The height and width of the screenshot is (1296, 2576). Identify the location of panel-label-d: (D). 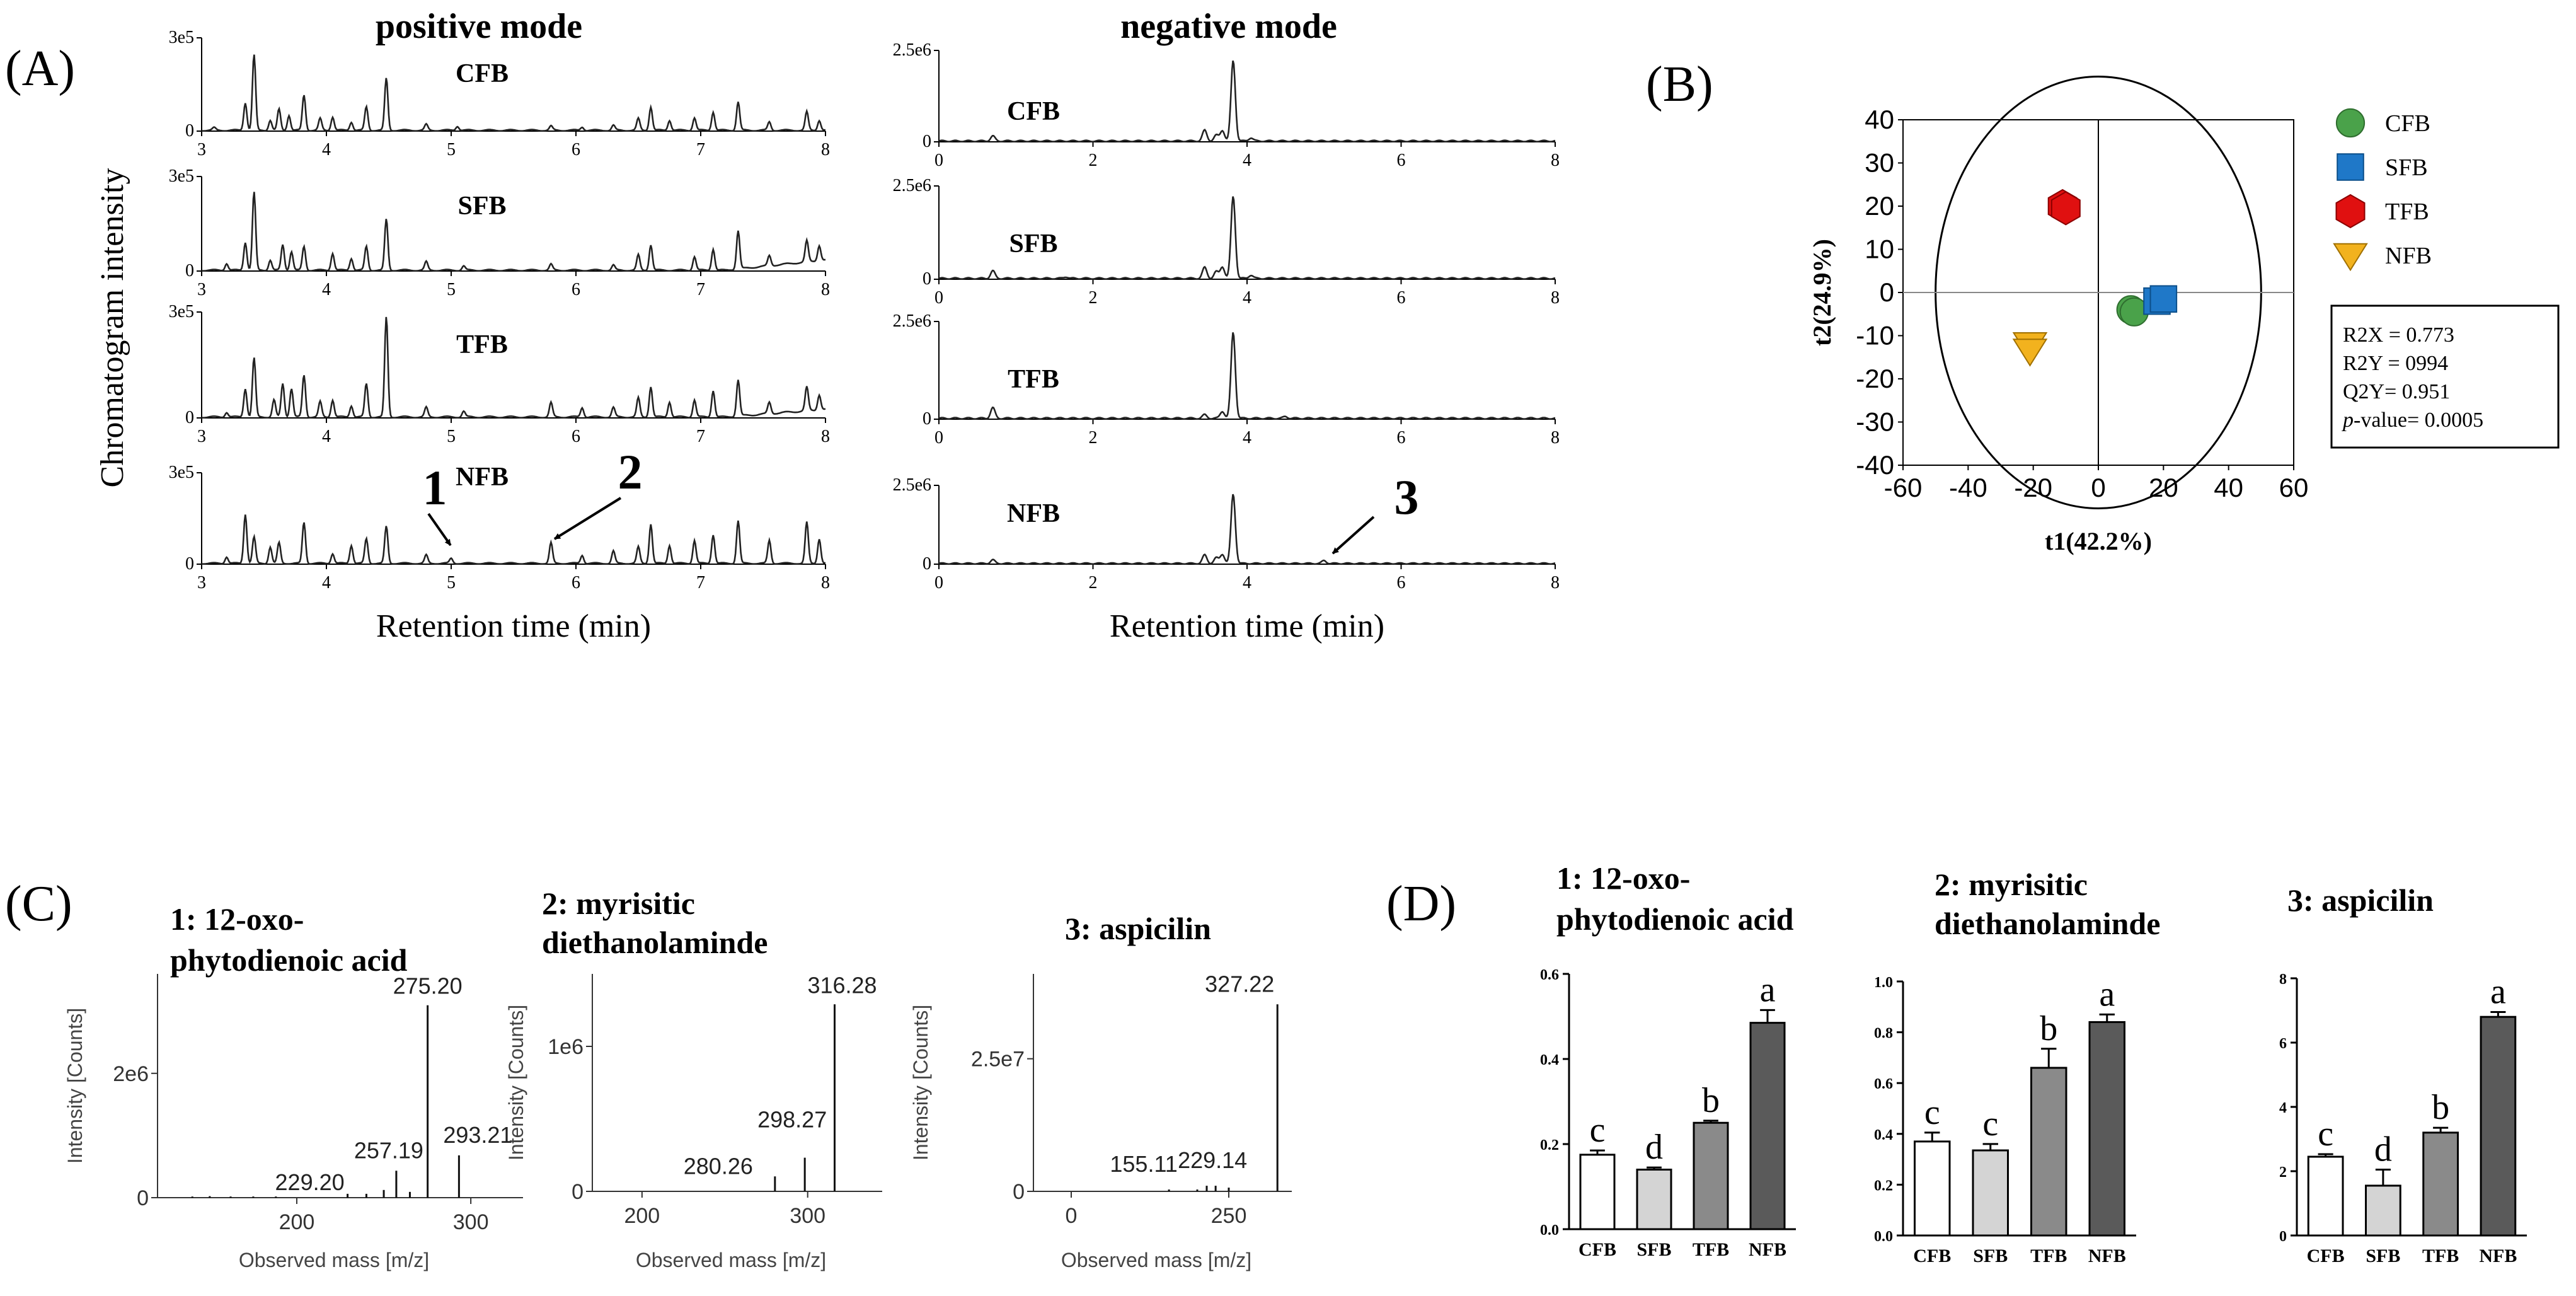
(1421, 904).